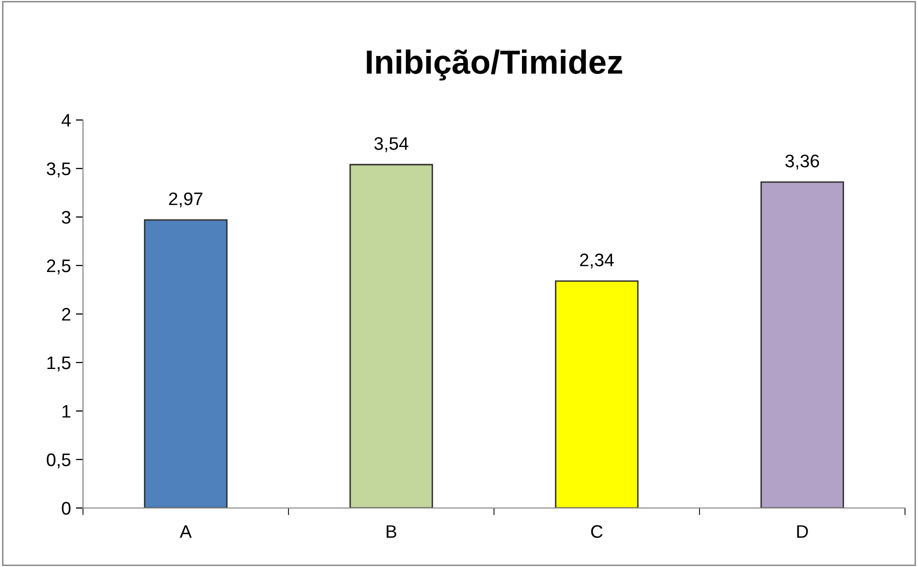  I want to click on chart-title: Inibição/Timidez, so click(494, 65).